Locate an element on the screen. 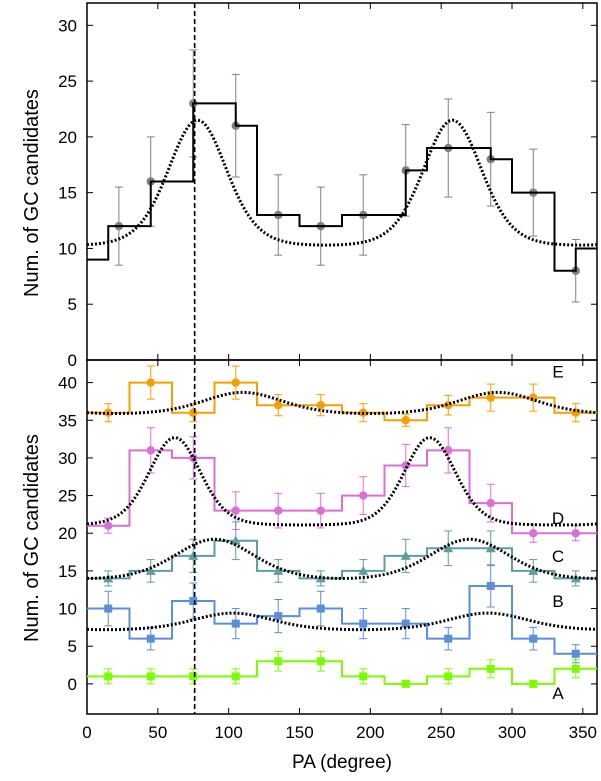 Image resolution: width=601 pixels, height=781 pixels. series-d-step-line is located at coordinates (342, 492).